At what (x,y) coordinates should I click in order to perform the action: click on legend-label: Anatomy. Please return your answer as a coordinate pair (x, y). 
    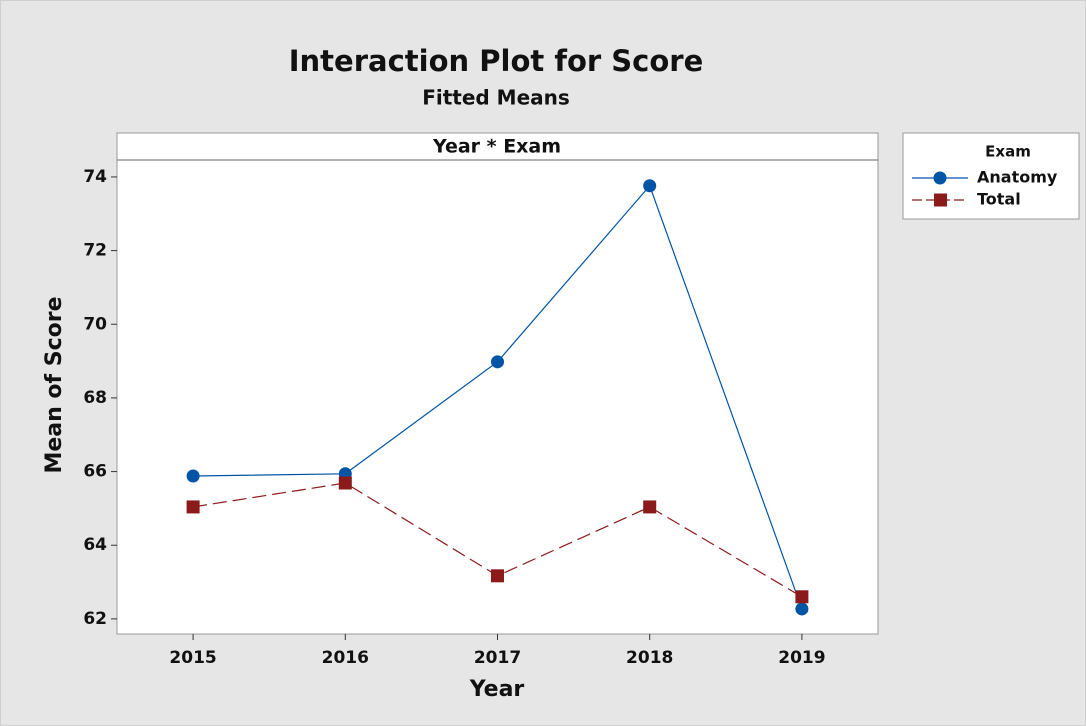
    Looking at the image, I should click on (1017, 177).